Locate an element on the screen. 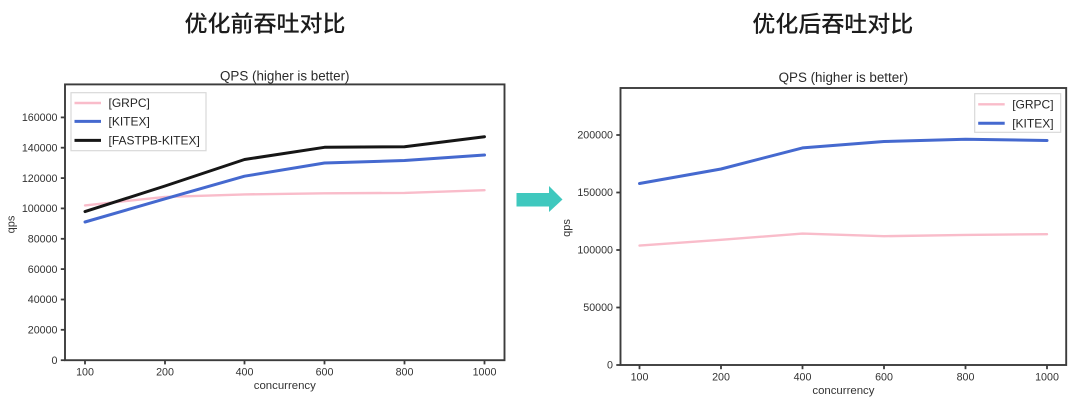  svg-text: [FASTPB-KITEX] is located at coordinates (154, 141).